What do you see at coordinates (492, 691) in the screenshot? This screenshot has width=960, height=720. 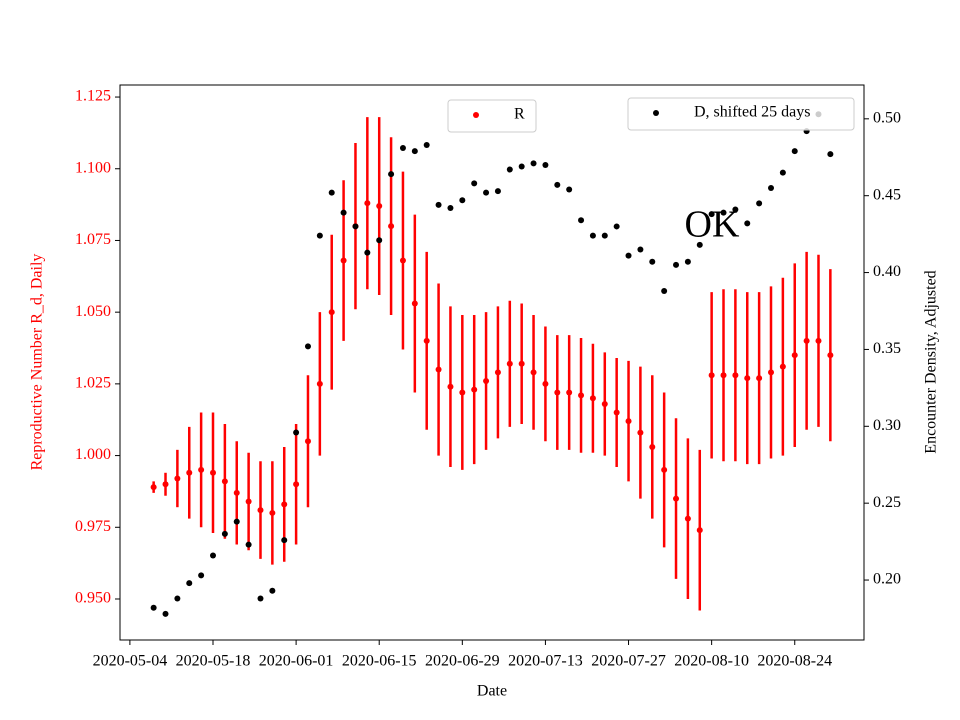 I see `x-axis-label: Date` at bounding box center [492, 691].